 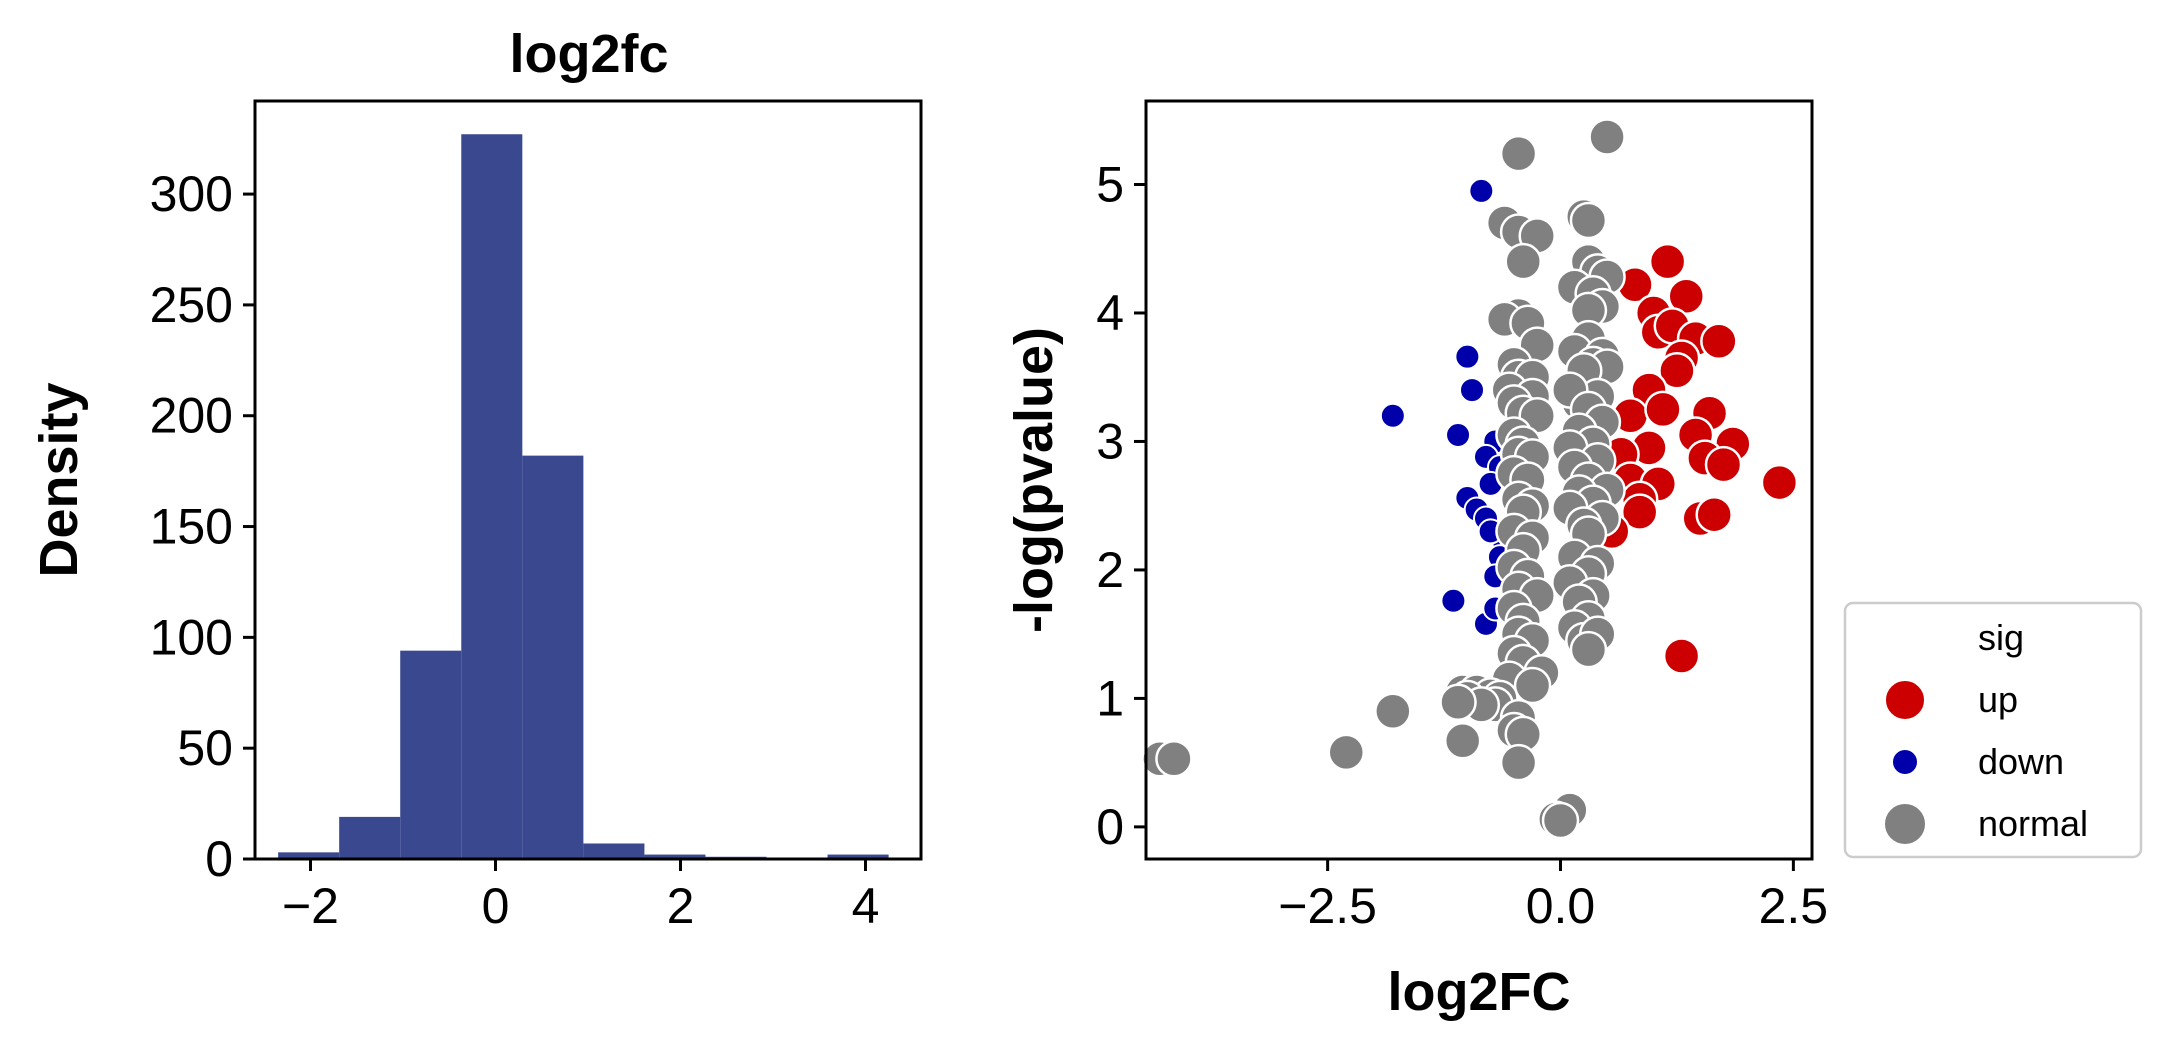 What do you see at coordinates (1327, 906) in the screenshot?
I see `x-tick-label: −2.5` at bounding box center [1327, 906].